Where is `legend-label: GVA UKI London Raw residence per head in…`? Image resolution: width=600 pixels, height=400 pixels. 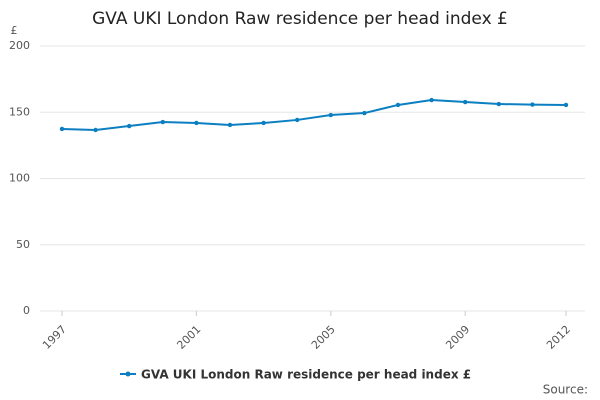 legend-label: GVA UKI London Raw residence per head in… is located at coordinates (306, 375).